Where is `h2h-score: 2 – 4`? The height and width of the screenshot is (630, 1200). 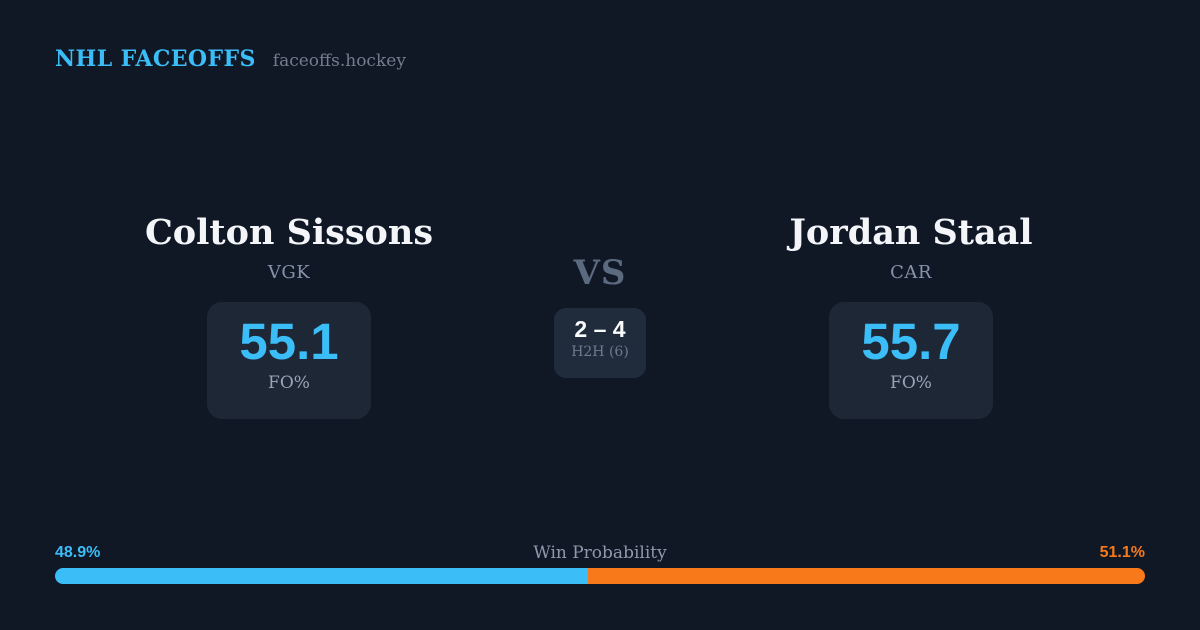 h2h-score: 2 – 4 is located at coordinates (600, 328).